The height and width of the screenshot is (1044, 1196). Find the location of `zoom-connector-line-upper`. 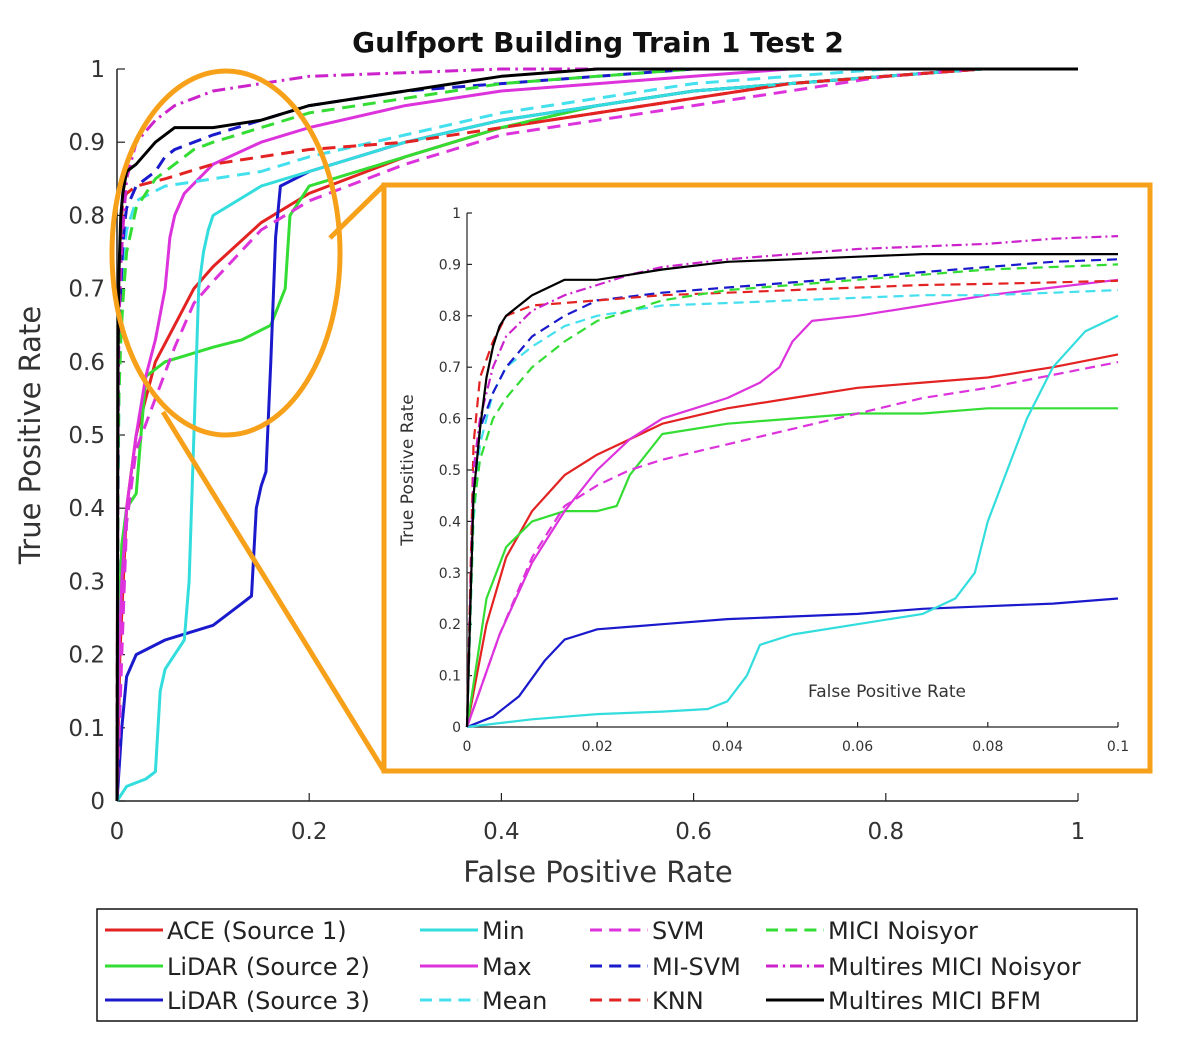

zoom-connector-line-upper is located at coordinates (357, 211).